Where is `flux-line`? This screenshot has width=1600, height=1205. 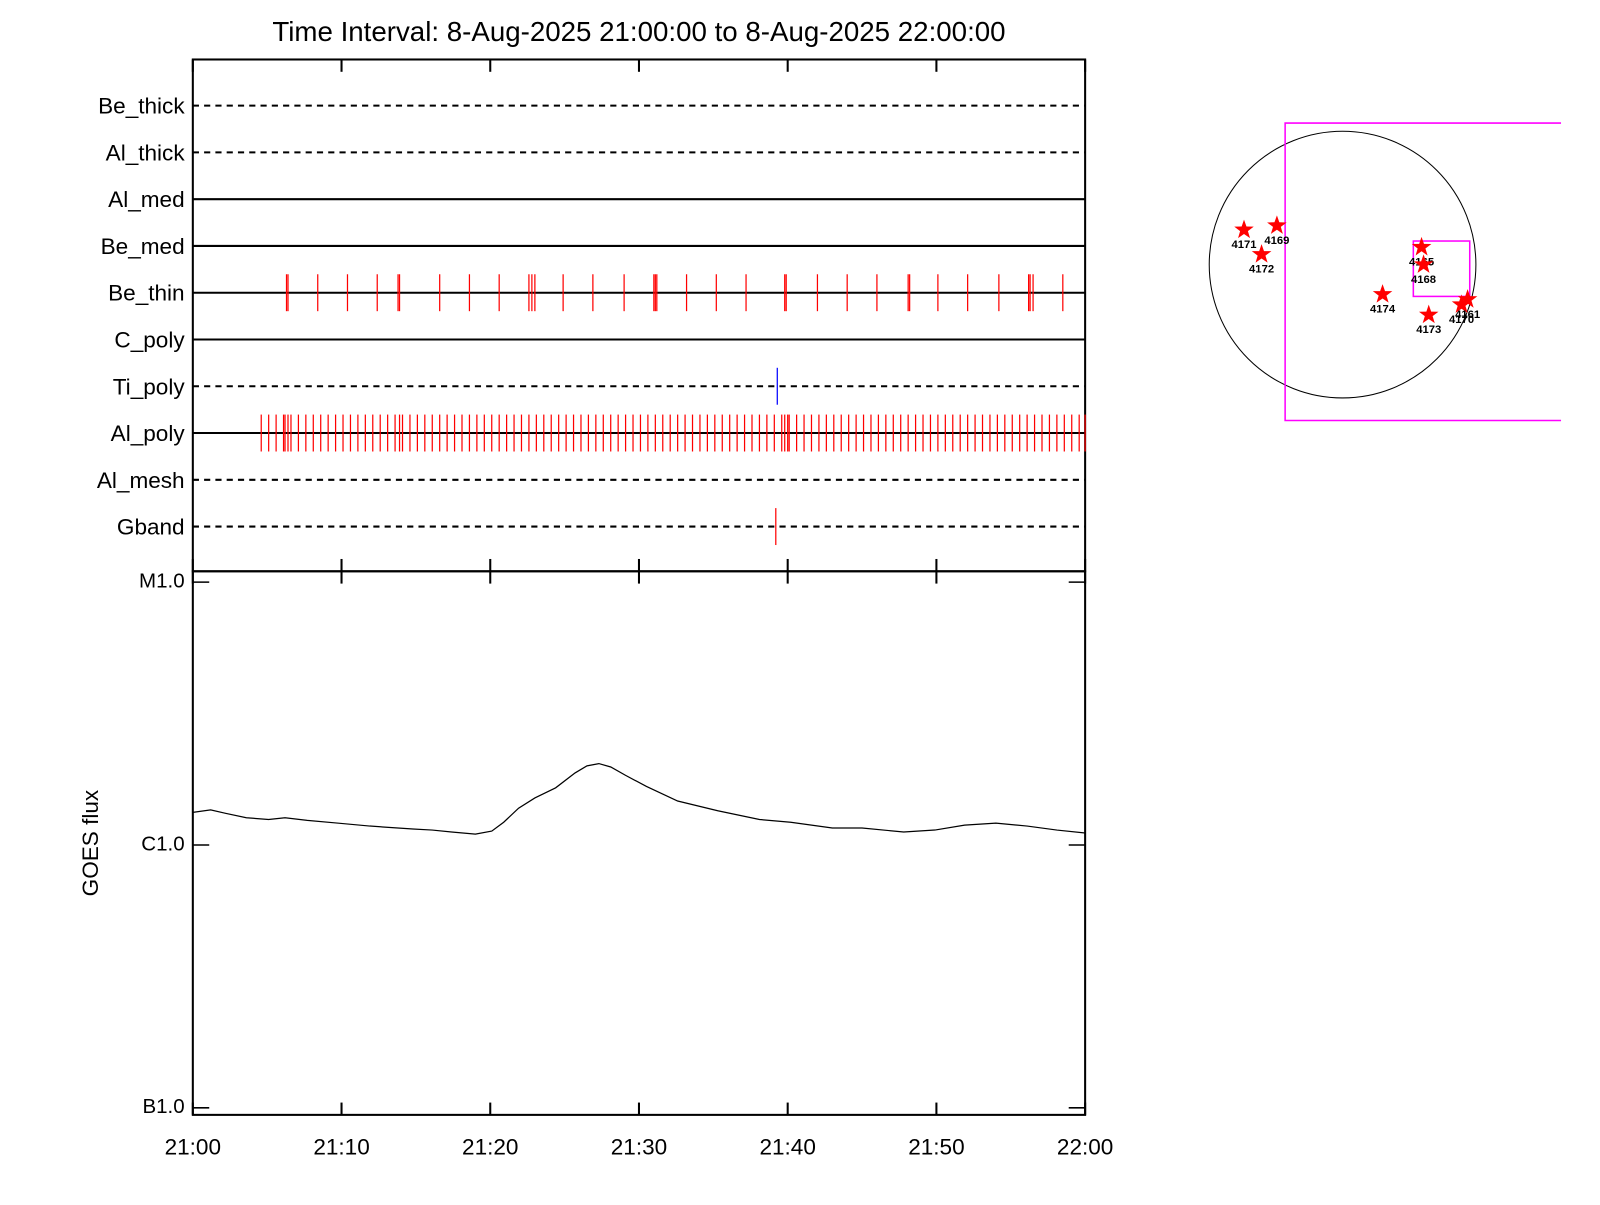
flux-line is located at coordinates (639, 798).